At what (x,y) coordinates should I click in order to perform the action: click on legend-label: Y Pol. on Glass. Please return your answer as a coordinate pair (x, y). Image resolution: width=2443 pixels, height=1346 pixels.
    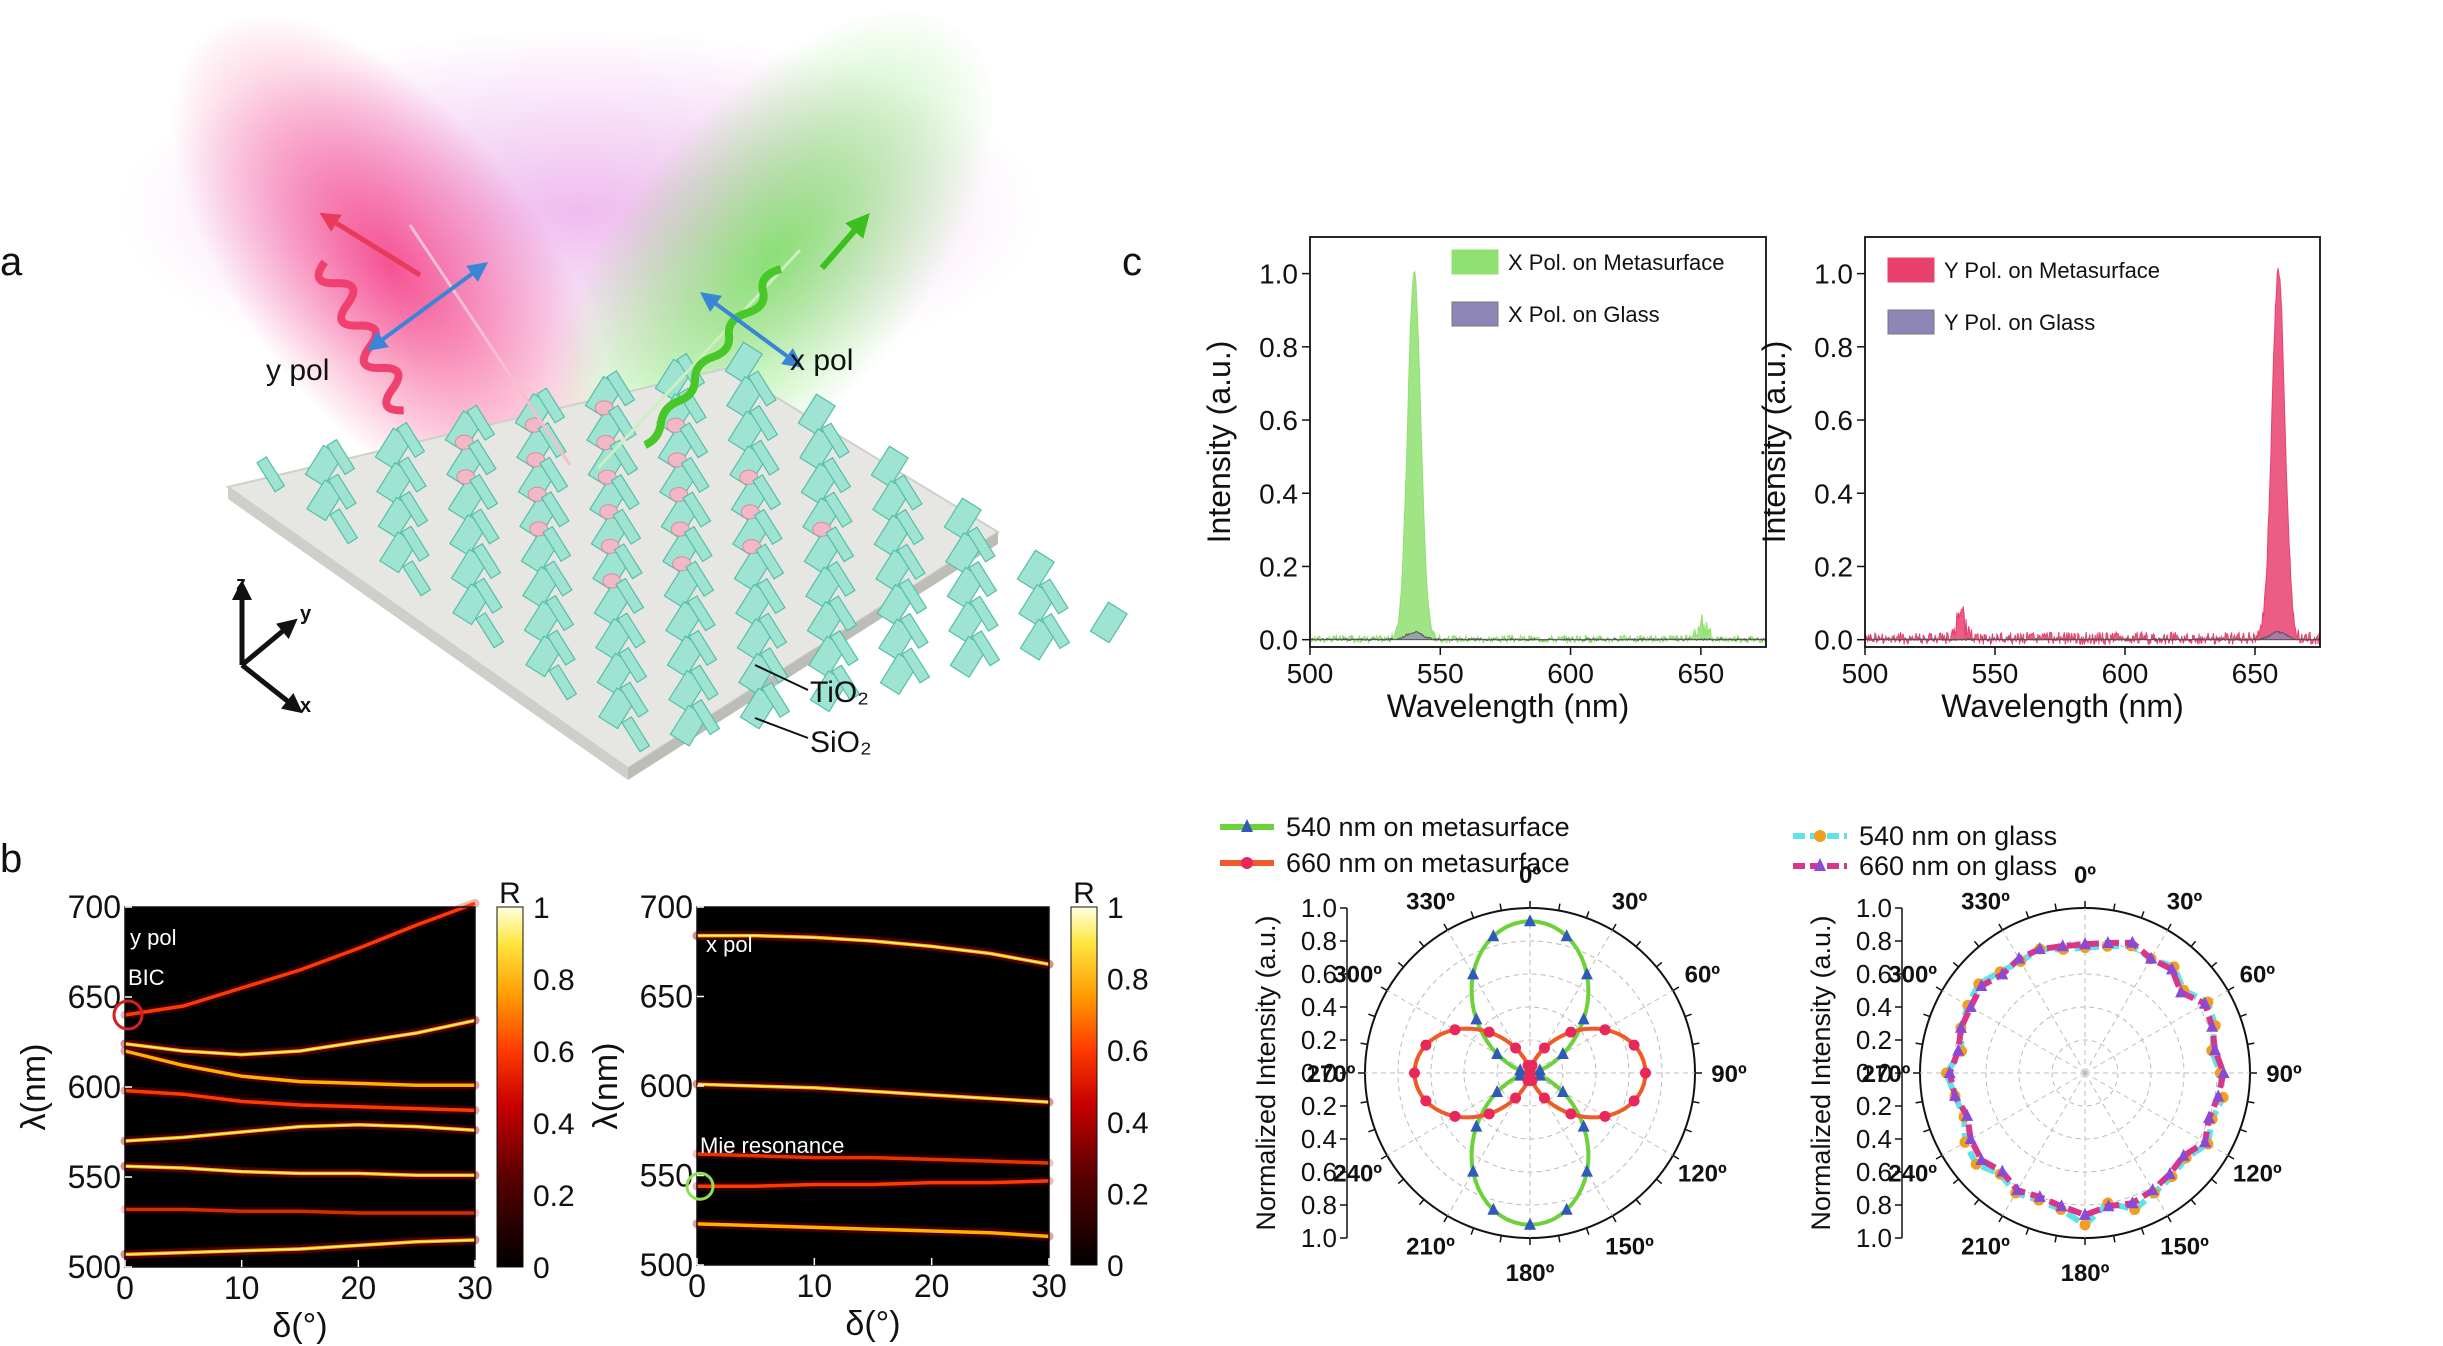
    Looking at the image, I should click on (2019, 322).